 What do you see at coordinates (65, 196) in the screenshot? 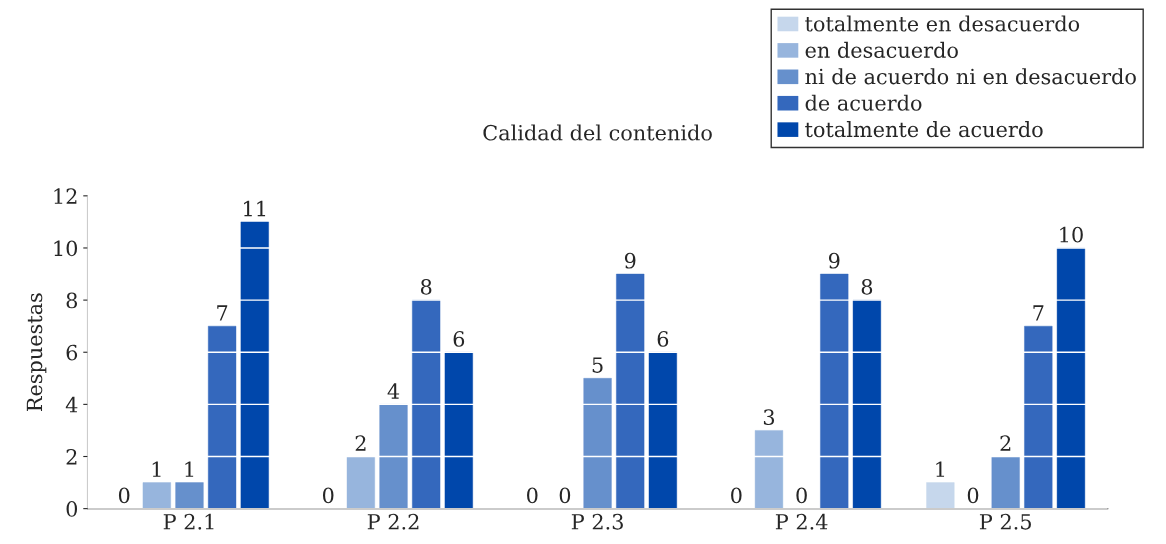
I see `y-tick-label: 12` at bounding box center [65, 196].